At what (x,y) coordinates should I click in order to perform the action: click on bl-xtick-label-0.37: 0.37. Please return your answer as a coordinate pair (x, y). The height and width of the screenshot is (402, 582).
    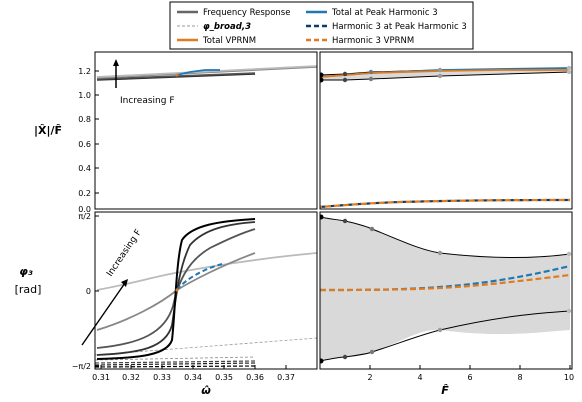
    Looking at the image, I should click on (286, 377).